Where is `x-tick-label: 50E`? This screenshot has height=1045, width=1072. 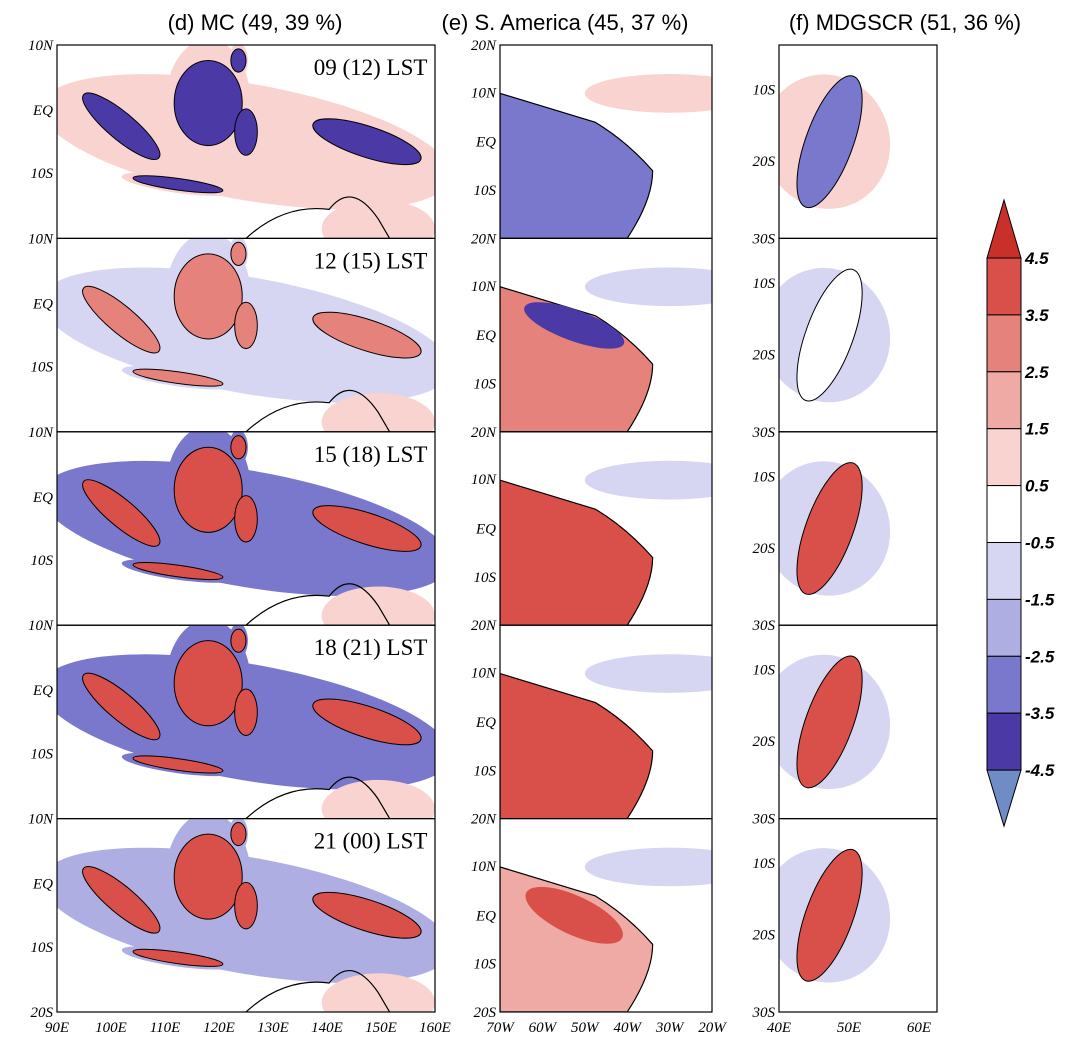
x-tick-label: 50E is located at coordinates (849, 1028).